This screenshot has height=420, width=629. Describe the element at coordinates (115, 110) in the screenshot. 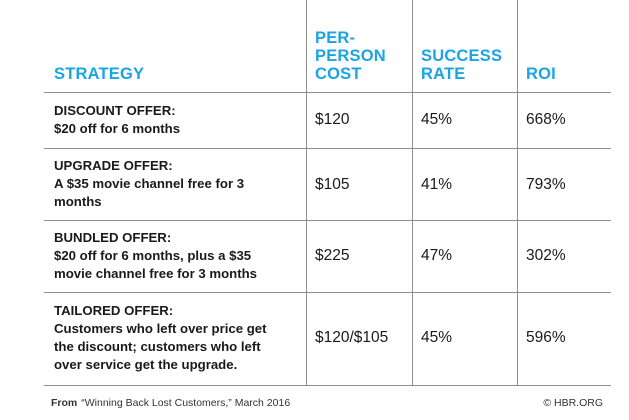

I see `strategy-title: DISCOUNT OFFER:` at that location.